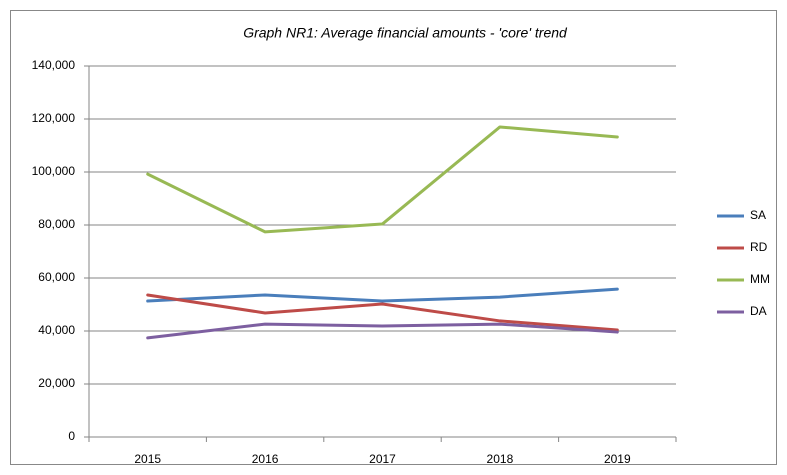  What do you see at coordinates (56, 330) in the screenshot?
I see `y-tick-label: 40,000` at bounding box center [56, 330].